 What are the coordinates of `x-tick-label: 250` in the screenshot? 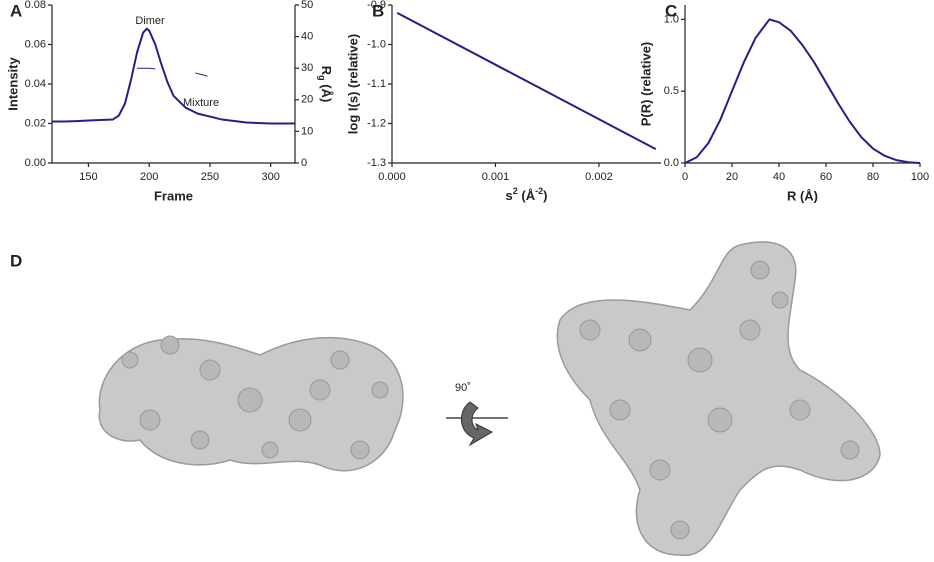 It's located at (210, 177).